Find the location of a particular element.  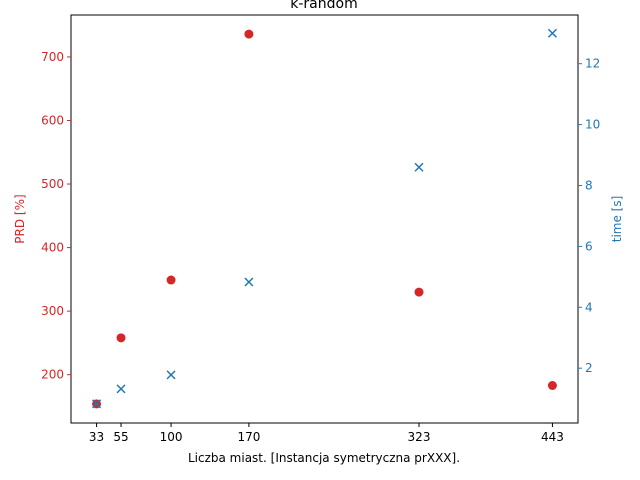

x-tick-label: 443 is located at coordinates (552, 437).